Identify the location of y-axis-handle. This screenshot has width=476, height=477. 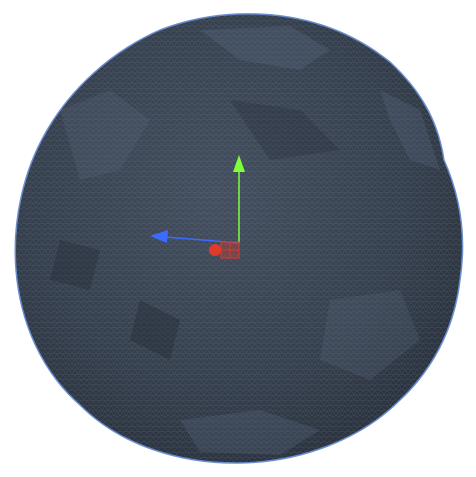
(239, 199).